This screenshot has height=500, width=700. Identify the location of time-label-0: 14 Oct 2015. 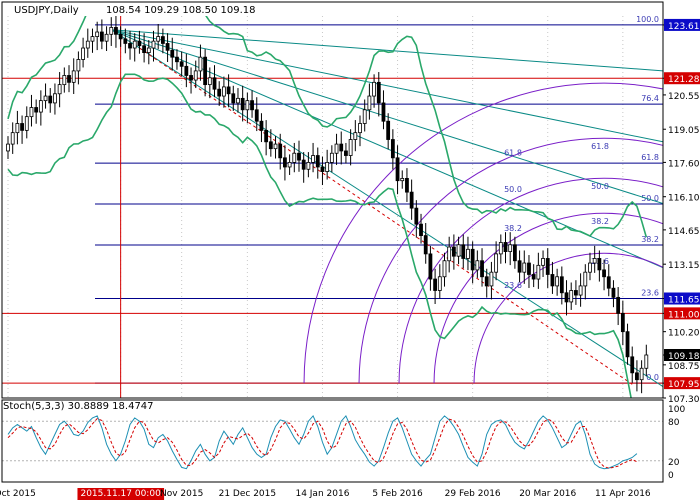
(18, 494).